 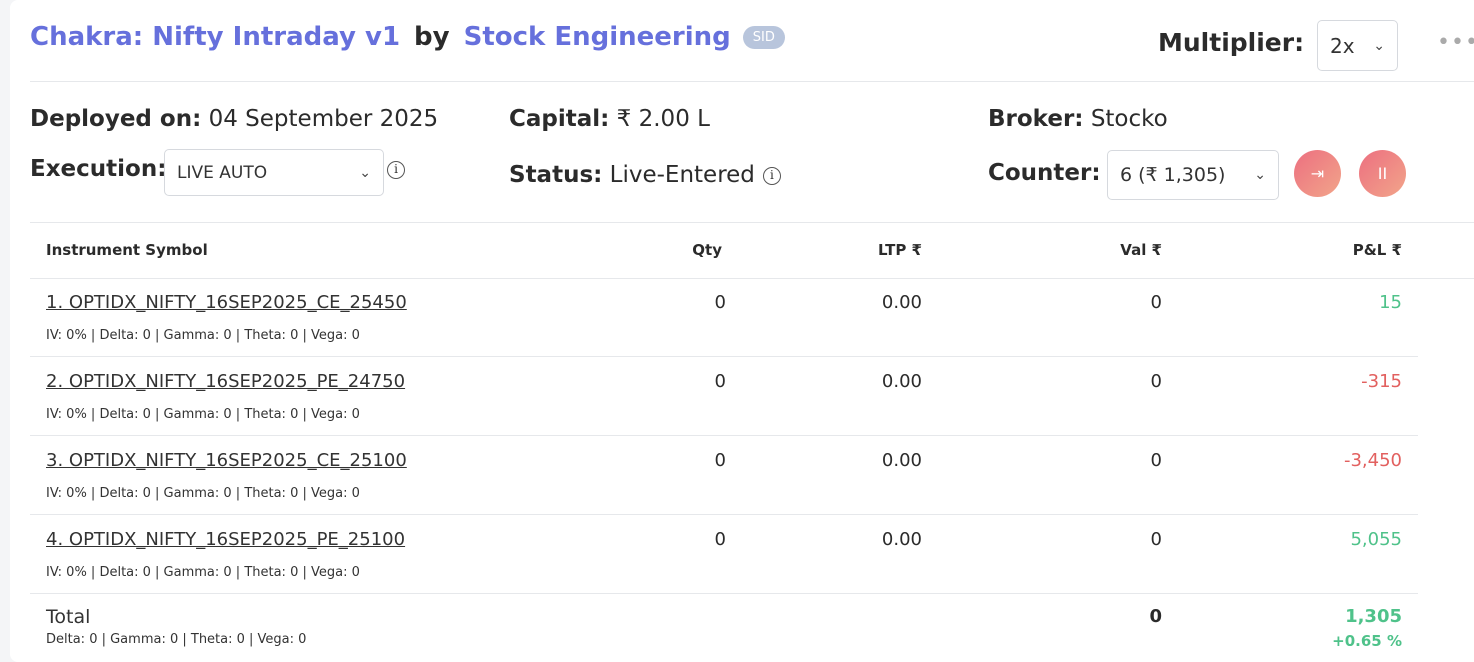 I want to click on pause-icon: II, so click(x=1382, y=173).